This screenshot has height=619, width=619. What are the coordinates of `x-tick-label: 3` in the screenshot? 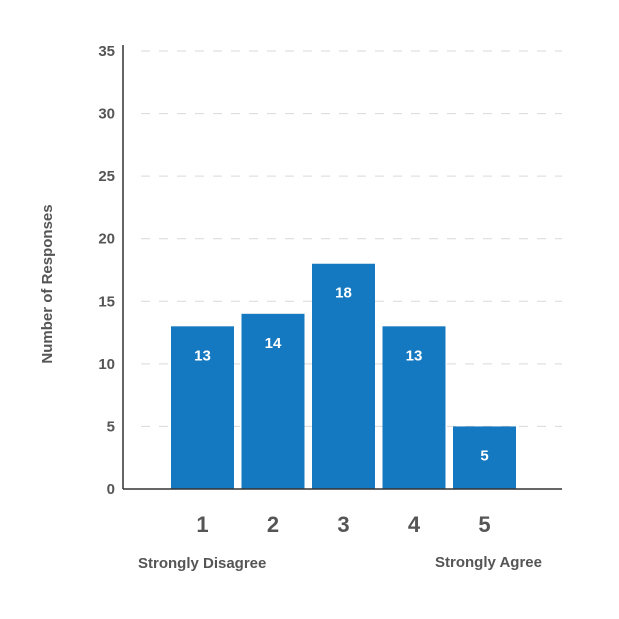 It's located at (343, 524).